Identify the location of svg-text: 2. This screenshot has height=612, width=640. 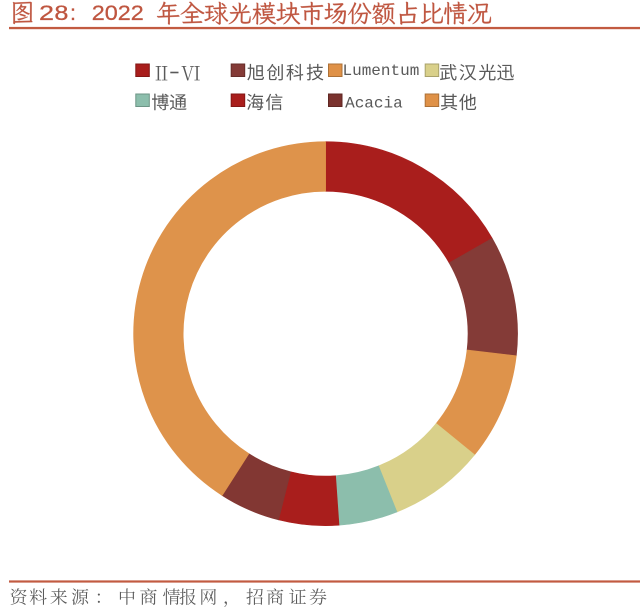
(46, 13).